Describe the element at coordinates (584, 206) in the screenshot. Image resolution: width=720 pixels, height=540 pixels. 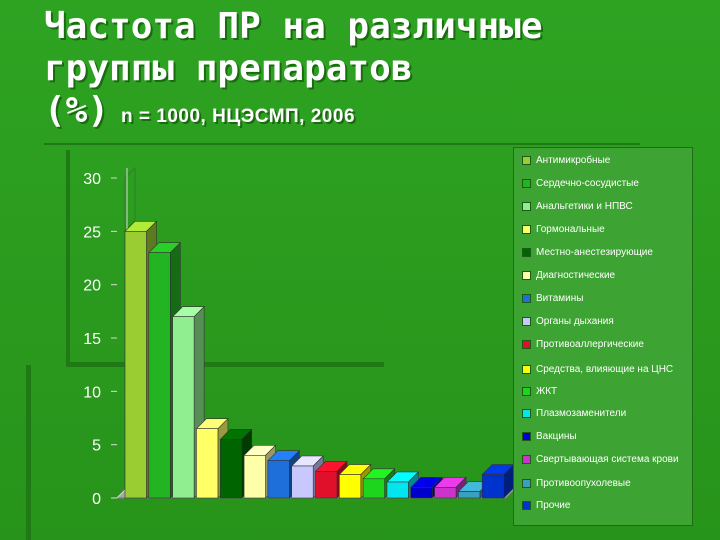
I see `legend-label: Анальгетики и НПВС` at that location.